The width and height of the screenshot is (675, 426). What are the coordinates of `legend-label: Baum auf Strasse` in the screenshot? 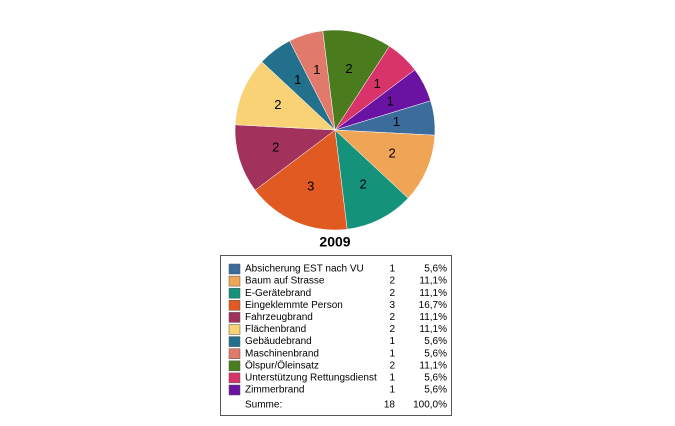 It's located at (285, 281).